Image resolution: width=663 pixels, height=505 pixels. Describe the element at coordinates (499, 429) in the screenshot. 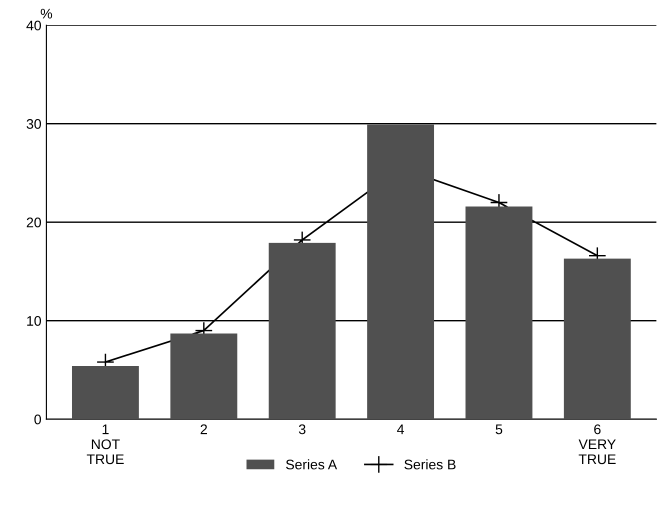

I see `x-tick-label: 5` at that location.